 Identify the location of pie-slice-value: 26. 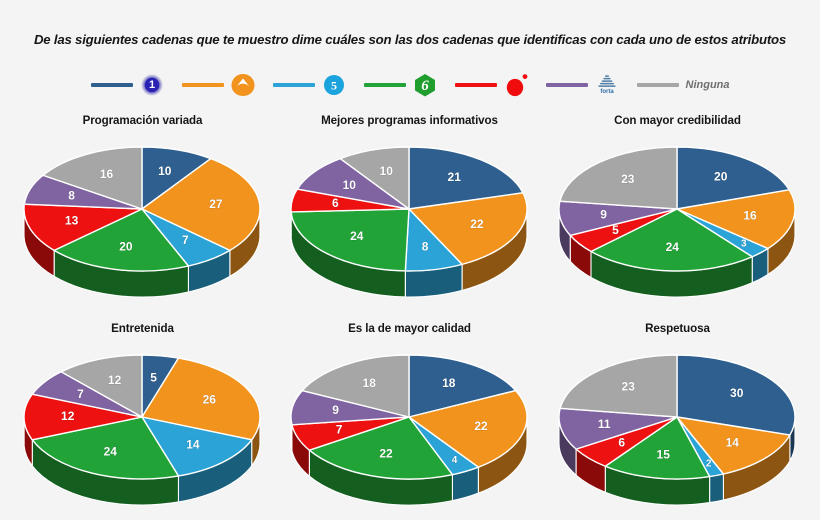
(210, 400).